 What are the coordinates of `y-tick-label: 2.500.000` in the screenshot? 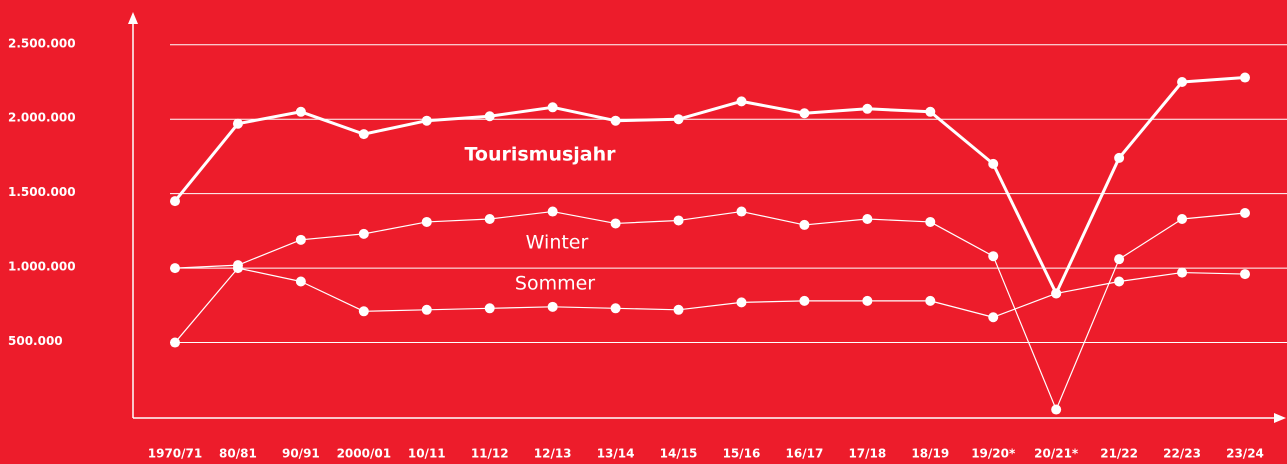 It's located at (42, 43).